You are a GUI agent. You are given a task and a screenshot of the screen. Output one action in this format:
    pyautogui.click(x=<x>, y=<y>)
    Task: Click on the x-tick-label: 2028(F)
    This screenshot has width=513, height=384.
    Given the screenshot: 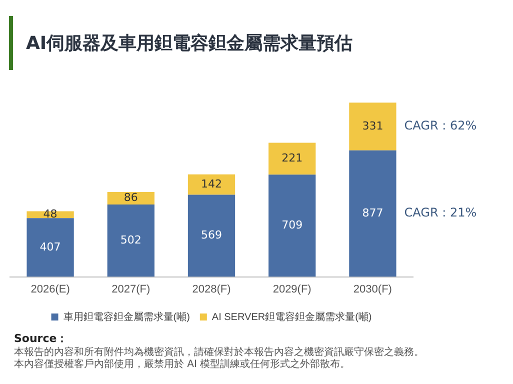 What is the action you would take?
    pyautogui.click(x=211, y=289)
    